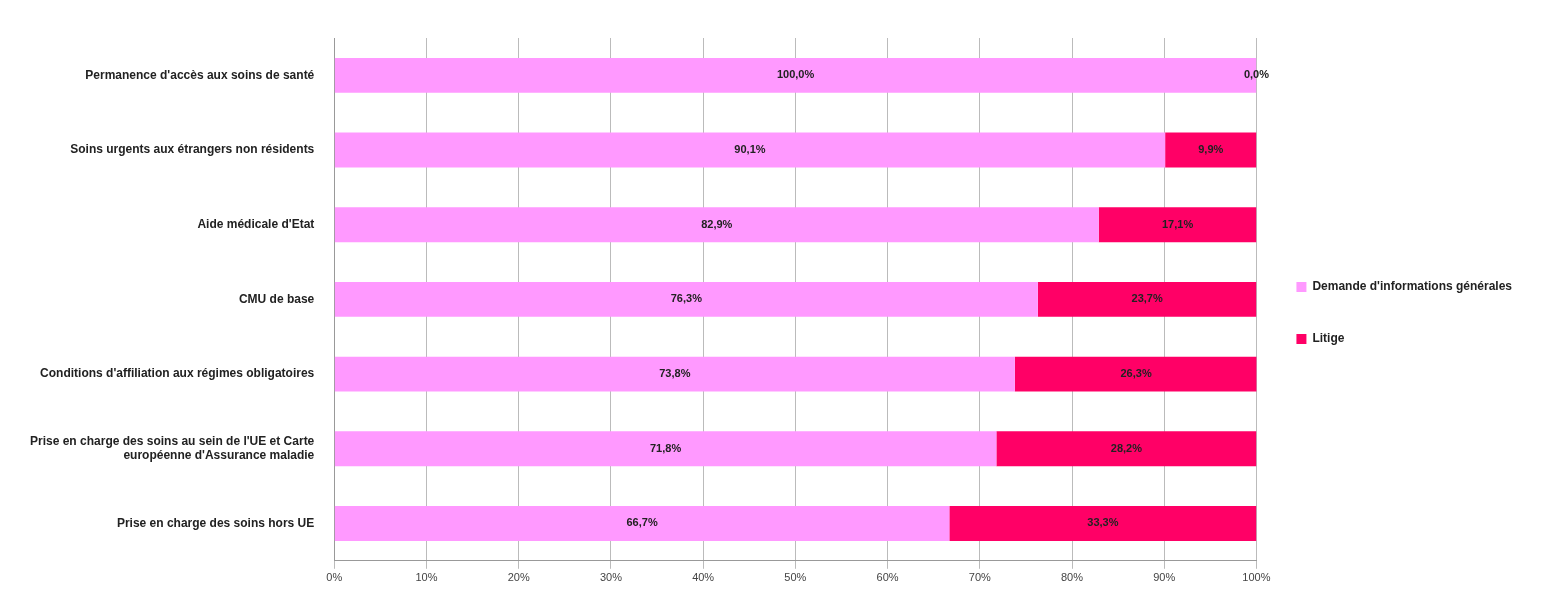  What do you see at coordinates (192, 149) in the screenshot?
I see `y-tick-label: Soins urgents aux étrangers non résidents` at bounding box center [192, 149].